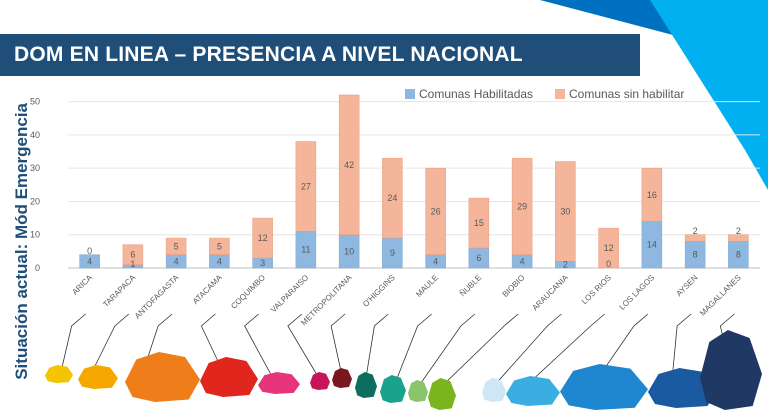 The width and height of the screenshot is (768, 411). What do you see at coordinates (349, 251) in the screenshot?
I see `data-label-habilitadas: 10` at bounding box center [349, 251].